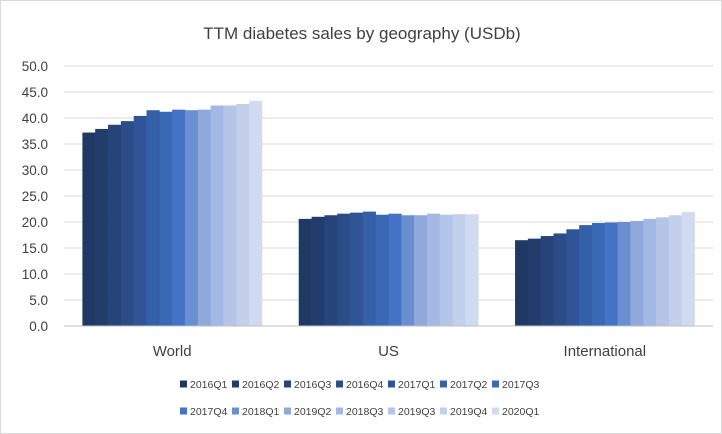 This screenshot has width=722, height=434. Describe the element at coordinates (217, 216) in the screenshot. I see `bar-world-2018q3` at that location.